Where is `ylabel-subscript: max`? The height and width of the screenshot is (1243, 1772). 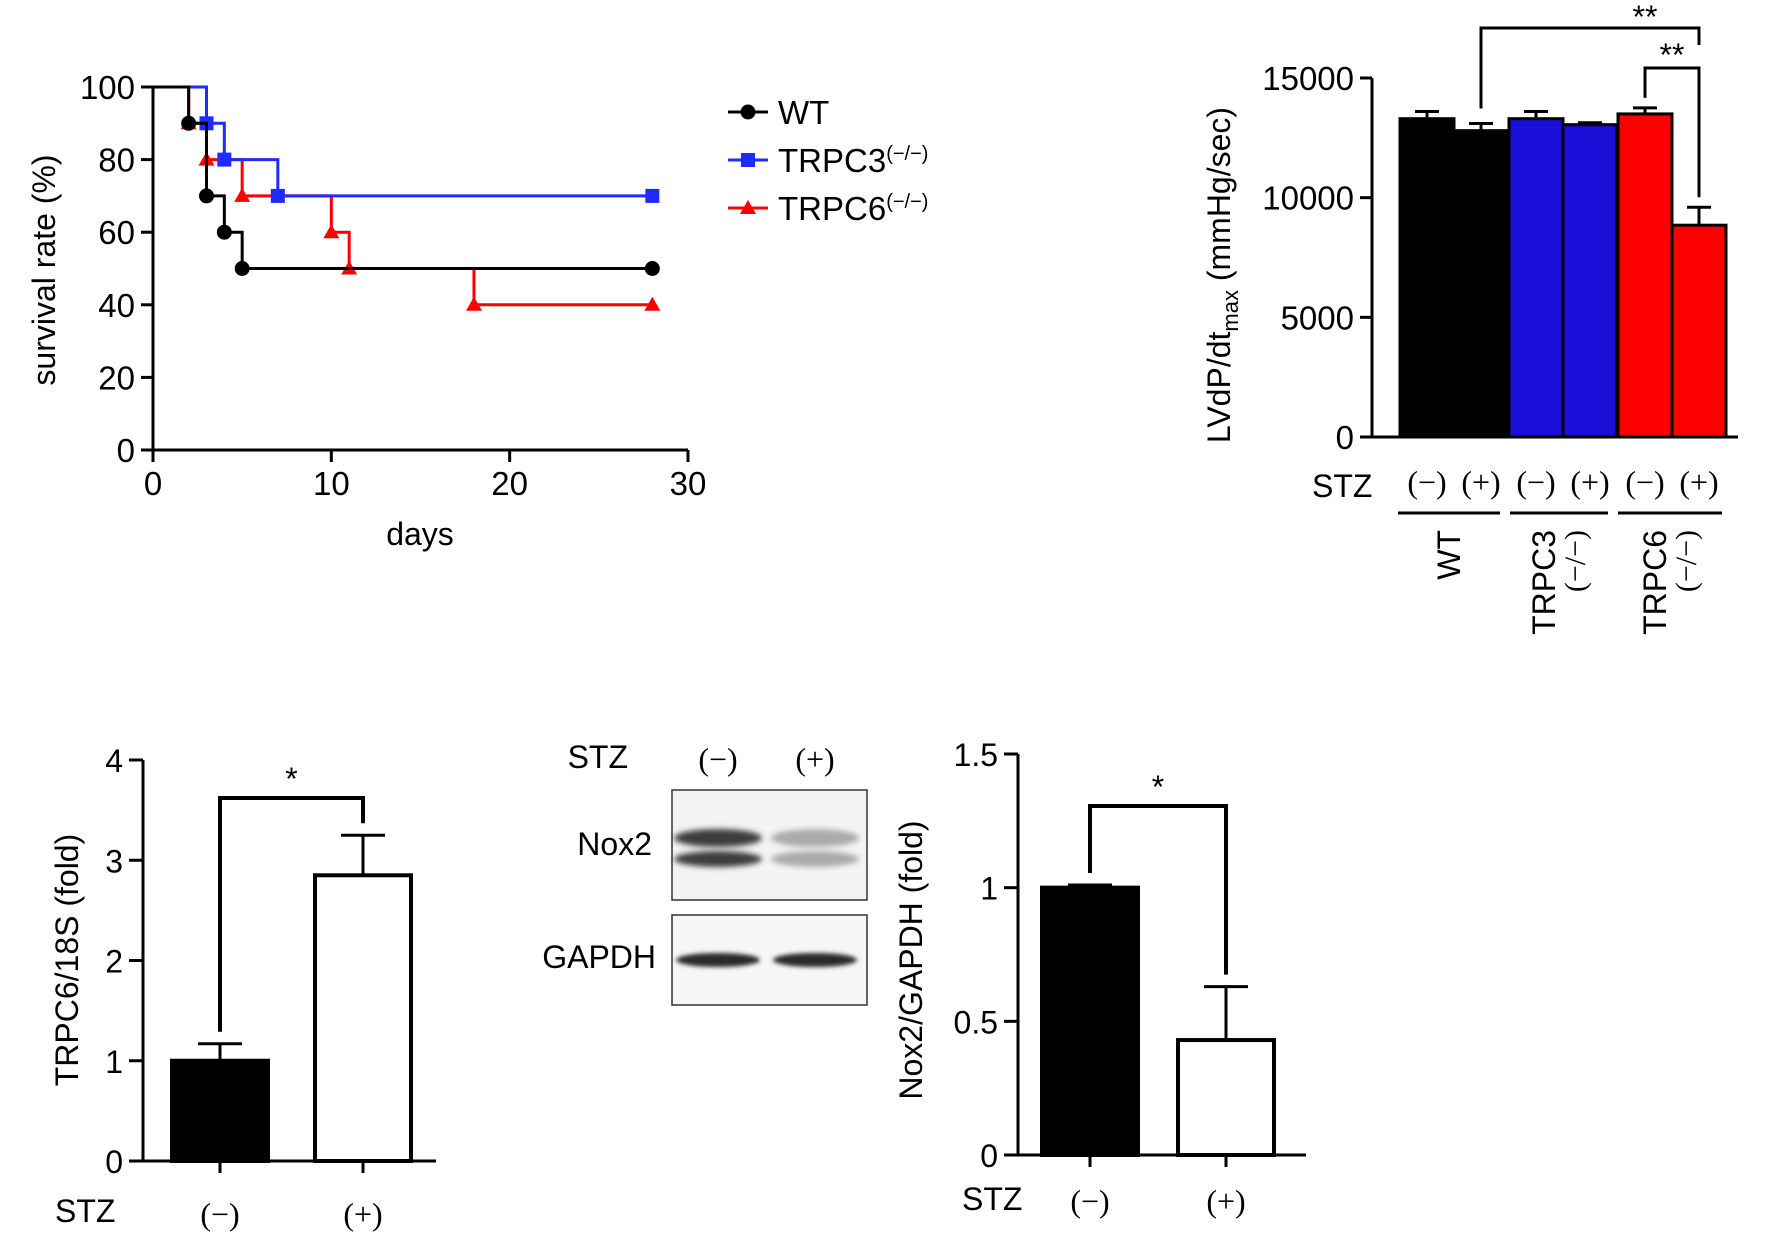 ylabel-subscript: max is located at coordinates (1230, 311).